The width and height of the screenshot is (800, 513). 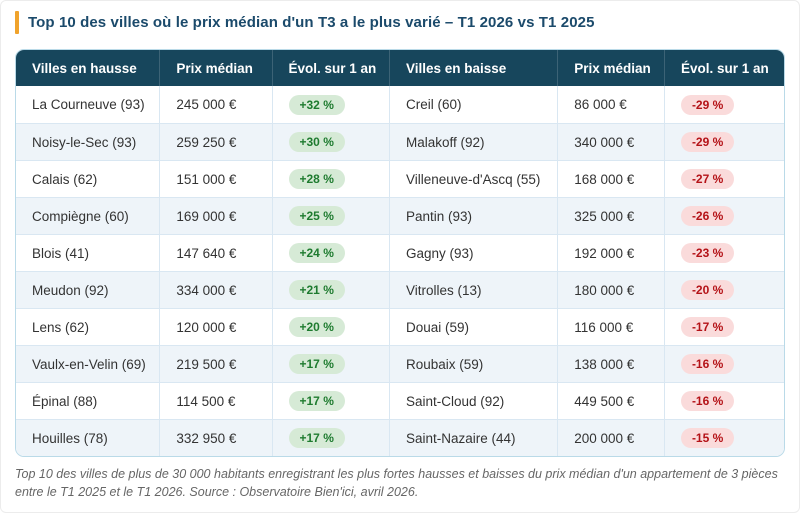 I want to click on city-down-cell: Villeneuve-d'Ascq (55), so click(x=474, y=178).